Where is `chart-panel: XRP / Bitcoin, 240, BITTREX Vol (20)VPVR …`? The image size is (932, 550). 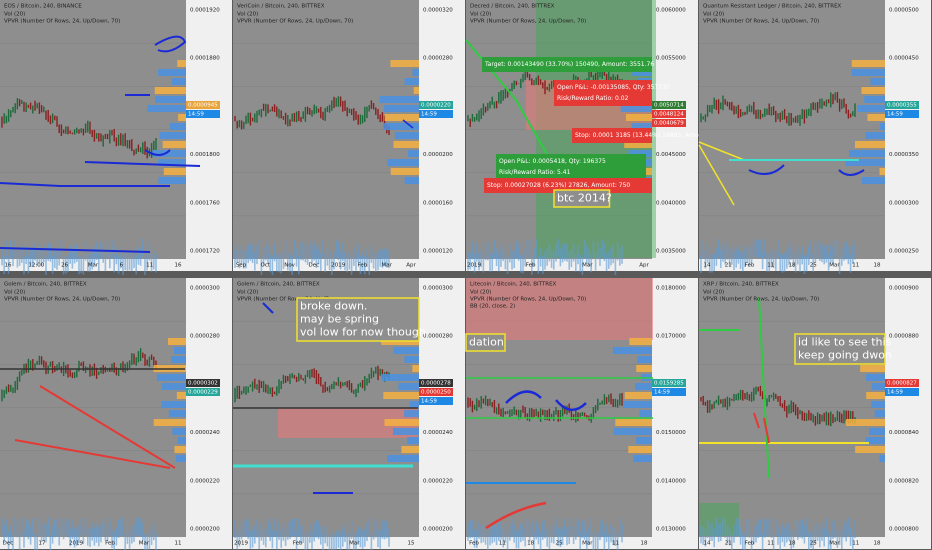
chart-panel: XRP / Bitcoin, 240, BITTREX Vol (20)VPVR … is located at coordinates (815, 414).